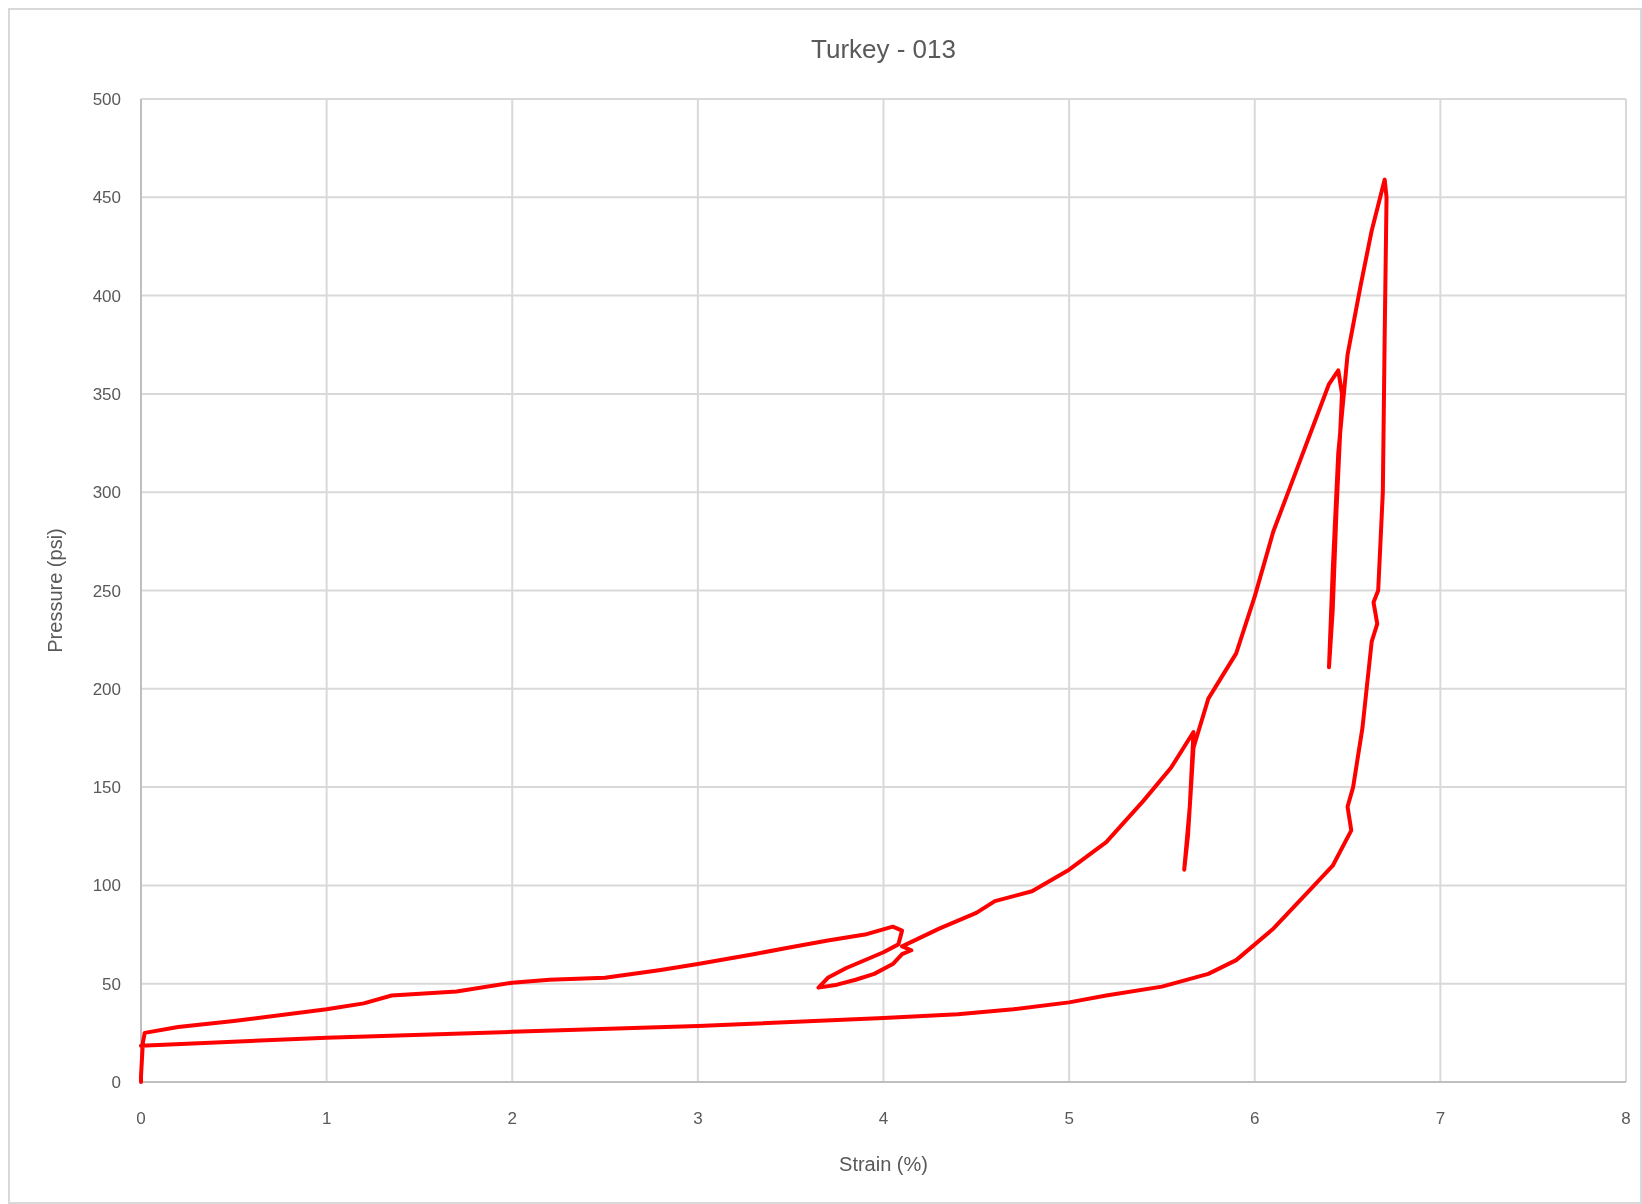 This screenshot has height=1204, width=1642. What do you see at coordinates (106, 394) in the screenshot?
I see `y-tick-label: 350` at bounding box center [106, 394].